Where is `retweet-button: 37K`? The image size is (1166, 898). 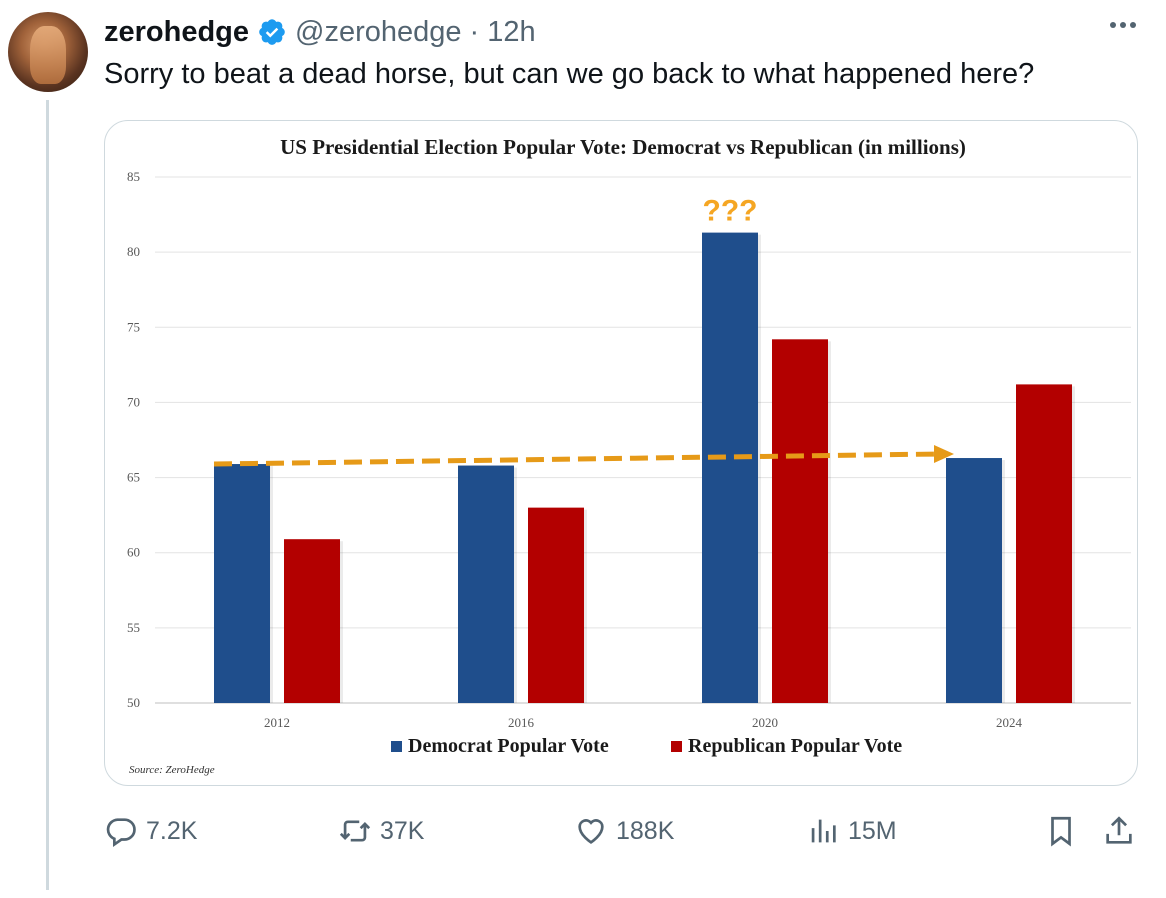 retweet-button: 37K is located at coordinates (381, 831).